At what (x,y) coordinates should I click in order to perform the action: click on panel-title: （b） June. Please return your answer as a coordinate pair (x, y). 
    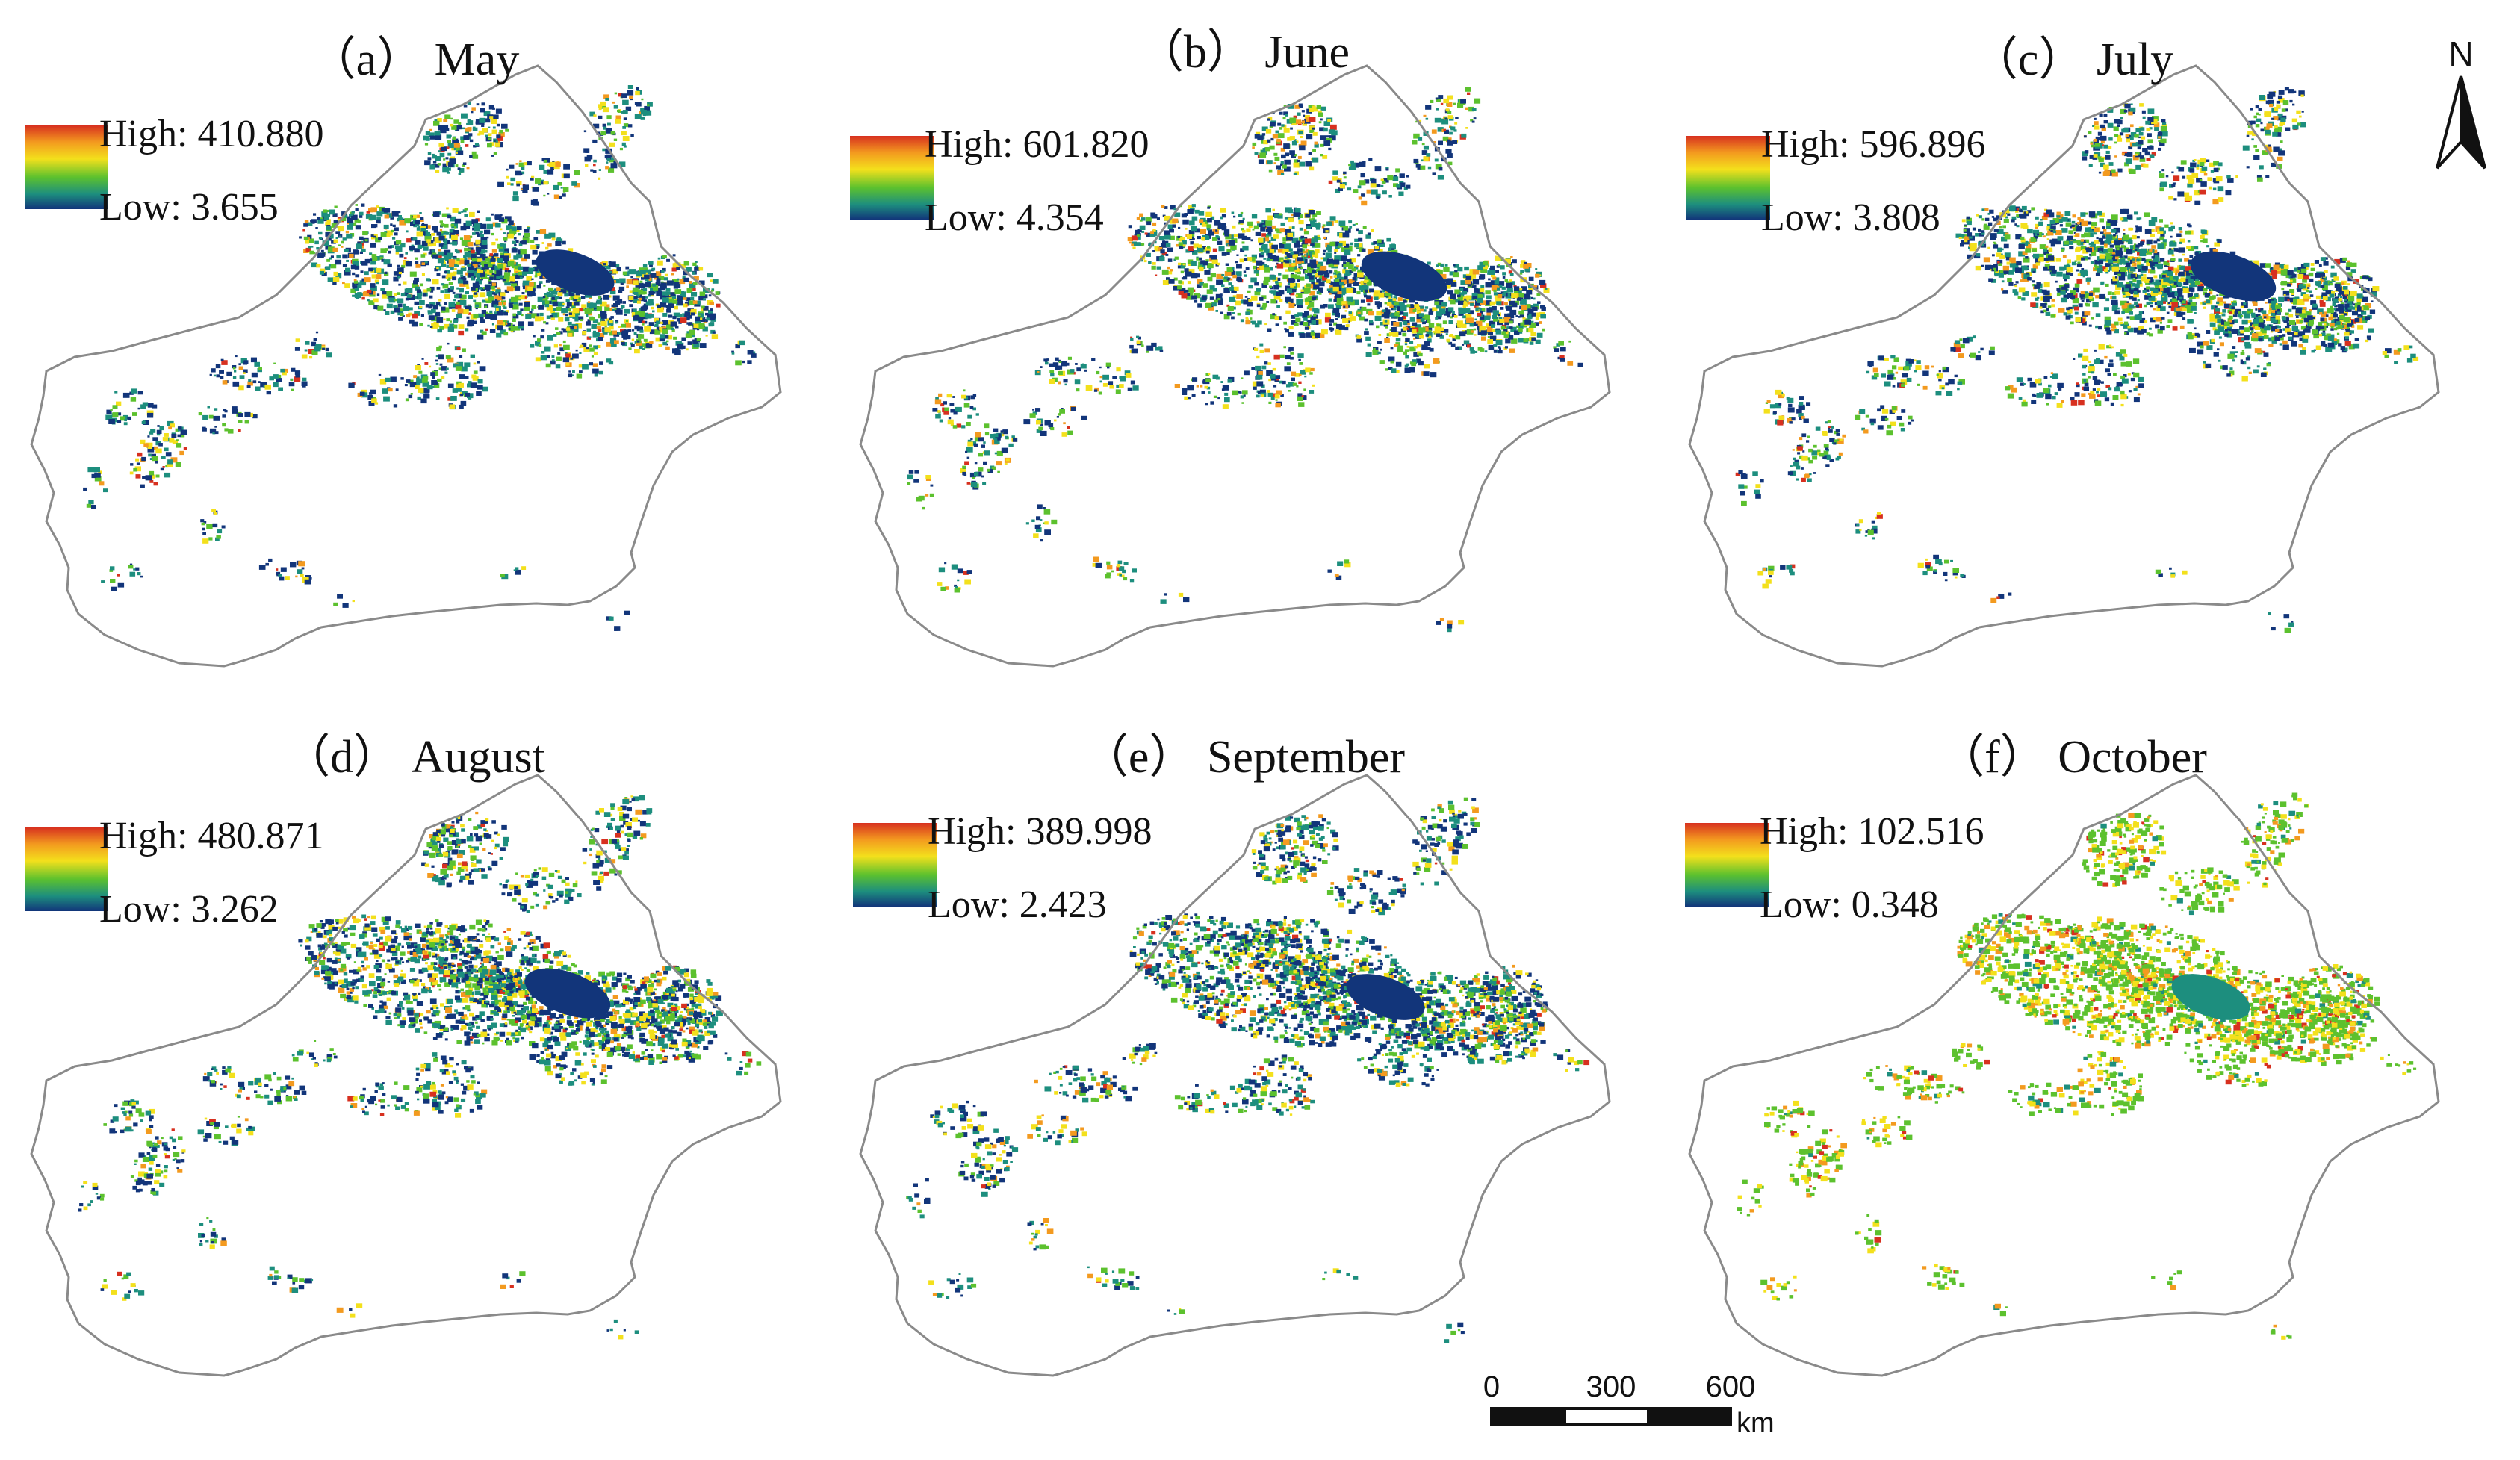
    Looking at the image, I should click on (1243, 52).